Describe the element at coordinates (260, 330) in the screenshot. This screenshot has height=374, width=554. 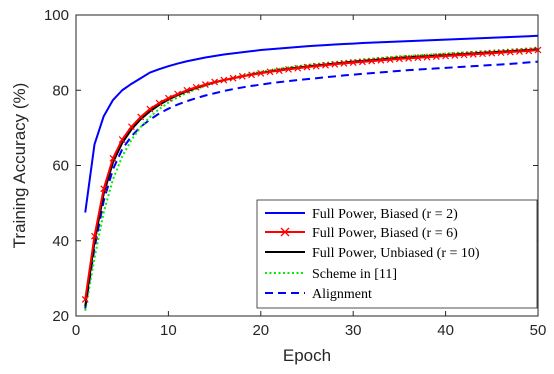
I see `x-tick-label: 20` at that location.